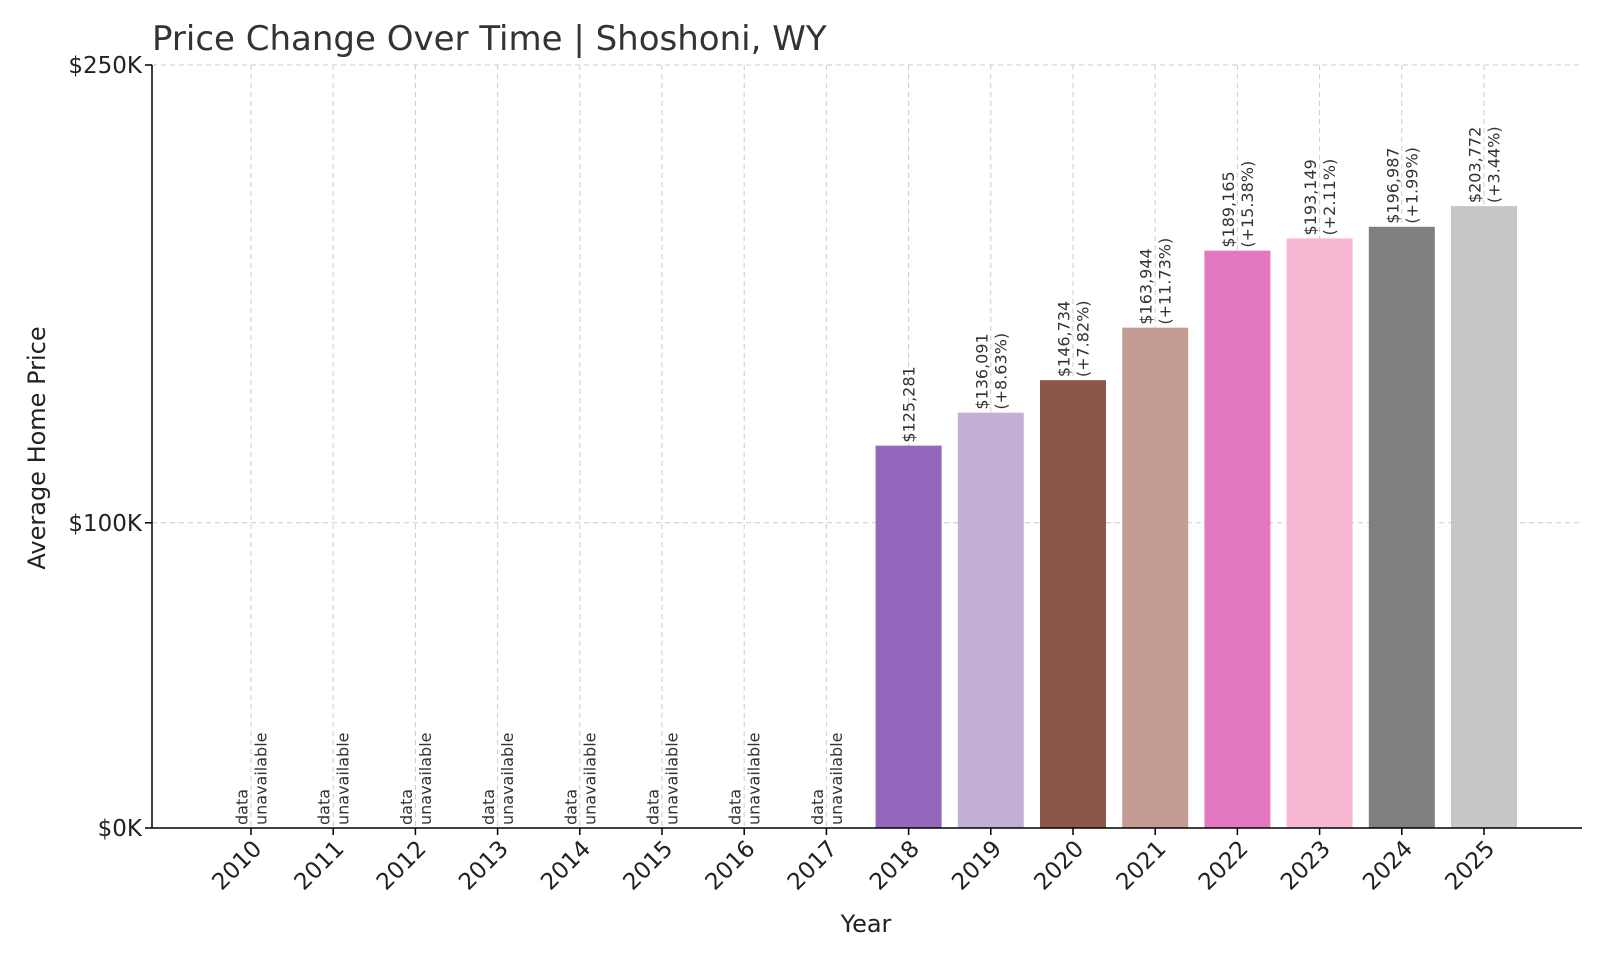 Image resolution: width=1600 pixels, height=960 pixels. I want to click on bar-label-2013: data unavailable, so click(498, 779).